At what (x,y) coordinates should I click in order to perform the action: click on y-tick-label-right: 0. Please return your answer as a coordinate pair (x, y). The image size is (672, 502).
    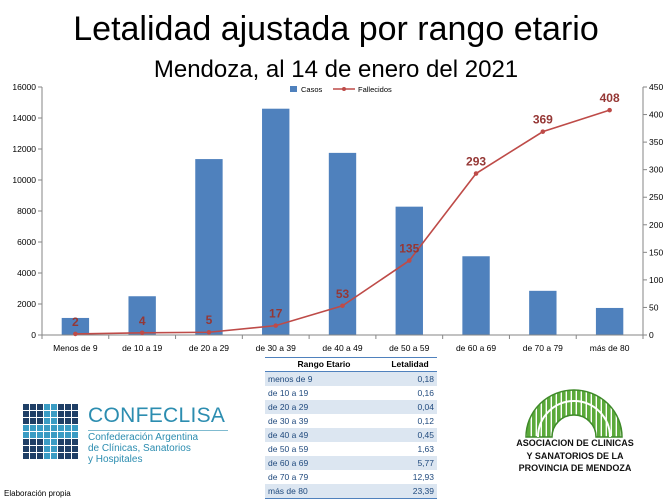
    Looking at the image, I should click on (651, 335).